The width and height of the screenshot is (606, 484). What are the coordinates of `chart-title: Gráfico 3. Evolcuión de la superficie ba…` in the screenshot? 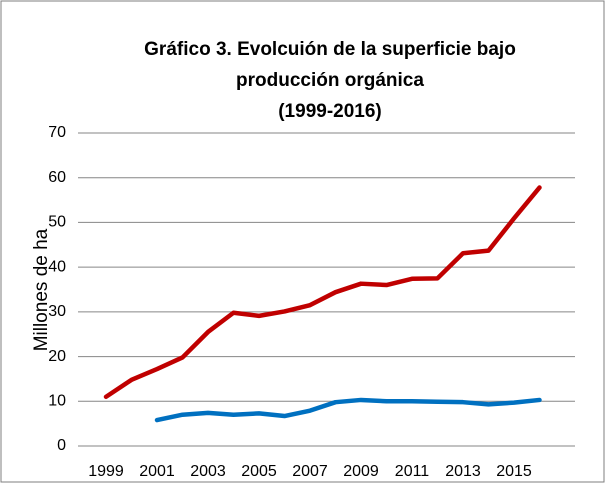 It's located at (330, 49).